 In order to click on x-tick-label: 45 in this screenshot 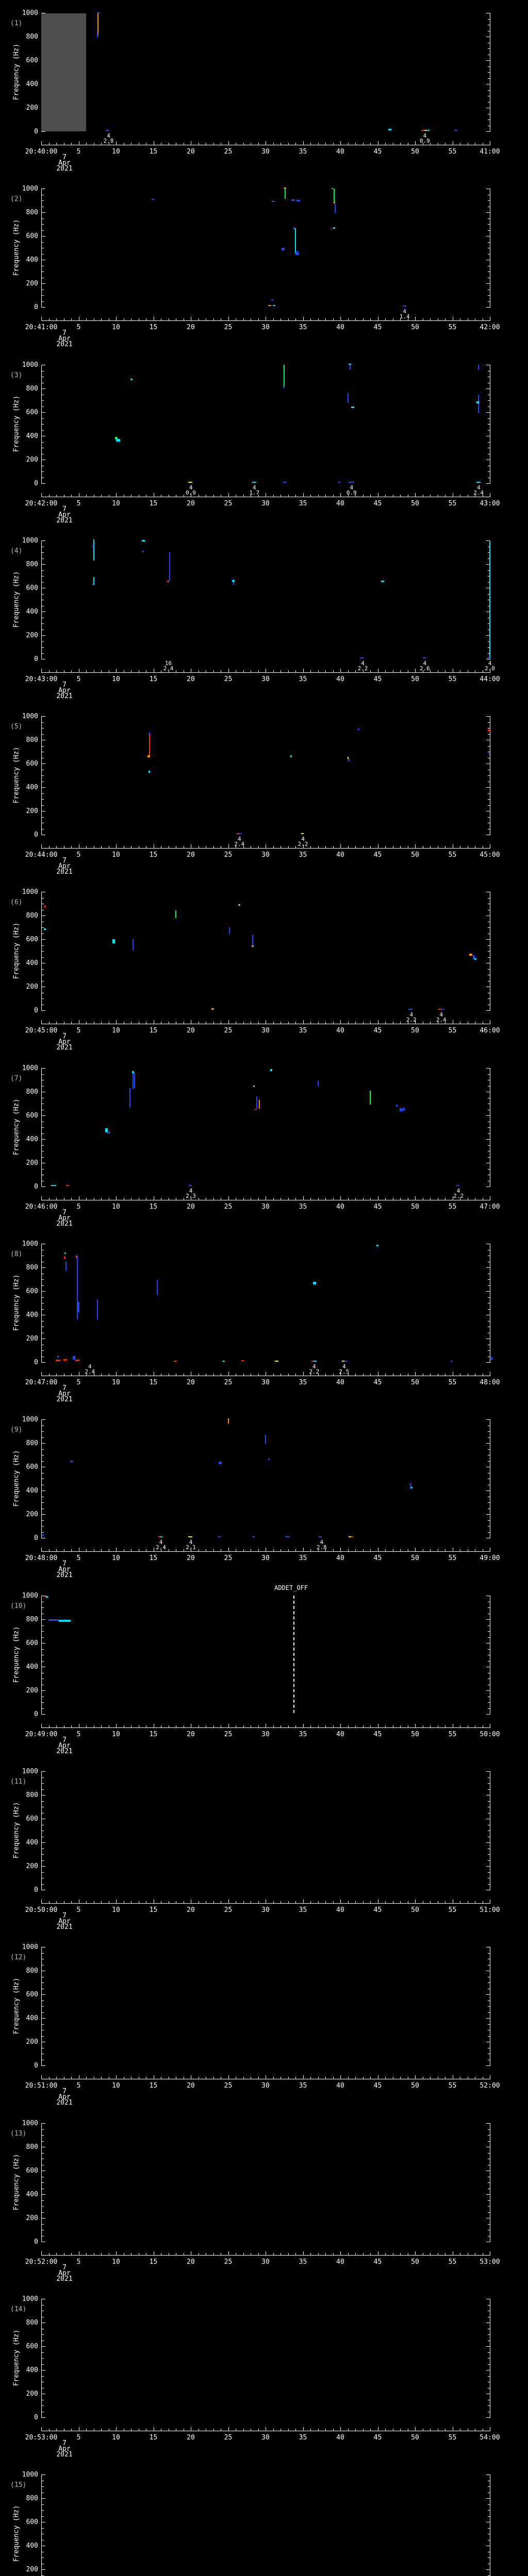, I will do `click(377, 2438)`.